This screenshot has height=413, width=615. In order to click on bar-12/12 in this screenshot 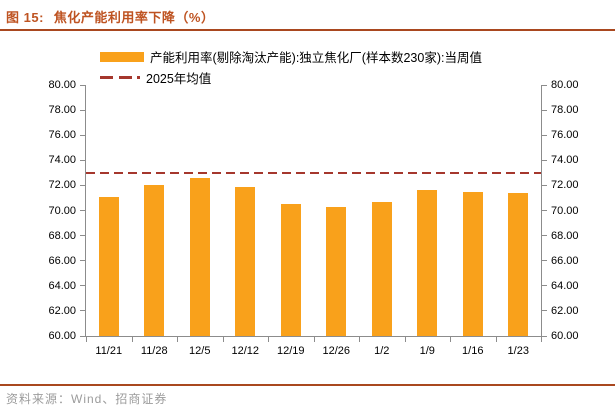, I will do `click(245, 261)`.